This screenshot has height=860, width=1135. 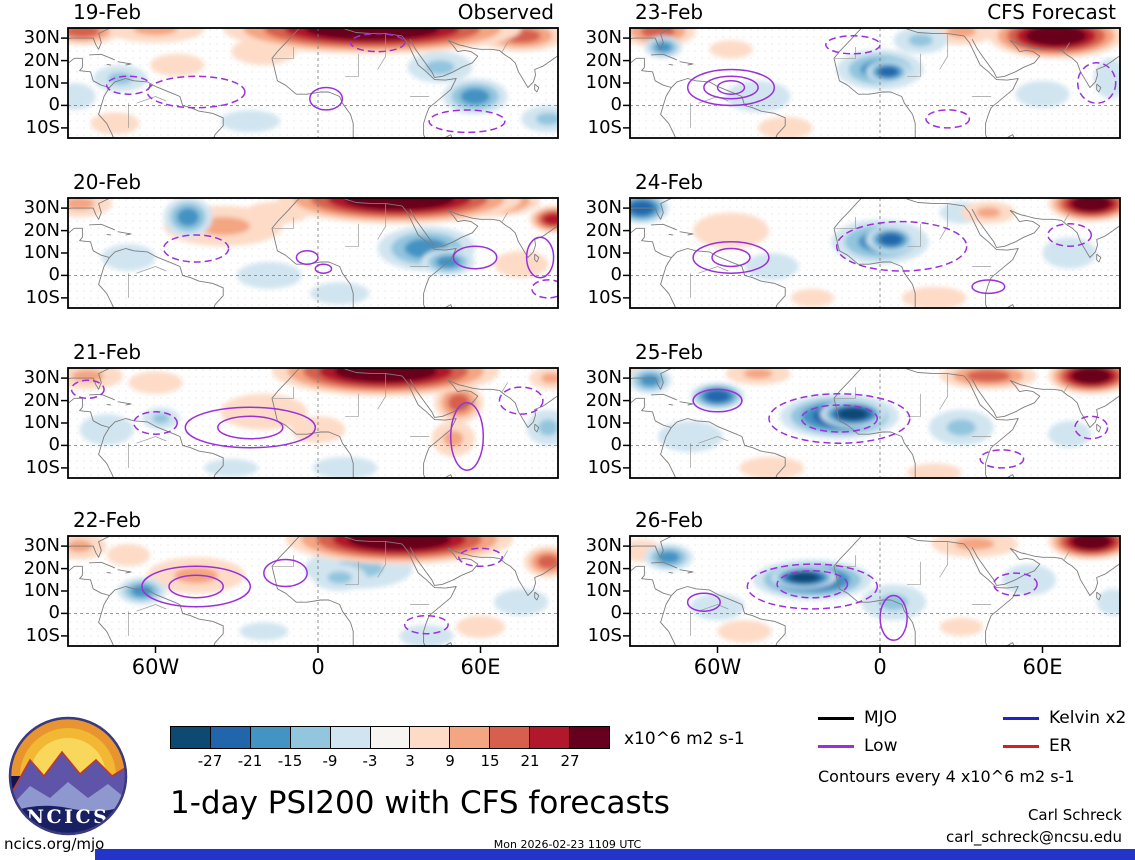 What do you see at coordinates (857, 746) in the screenshot?
I see `legend-item-low: Low` at bounding box center [857, 746].